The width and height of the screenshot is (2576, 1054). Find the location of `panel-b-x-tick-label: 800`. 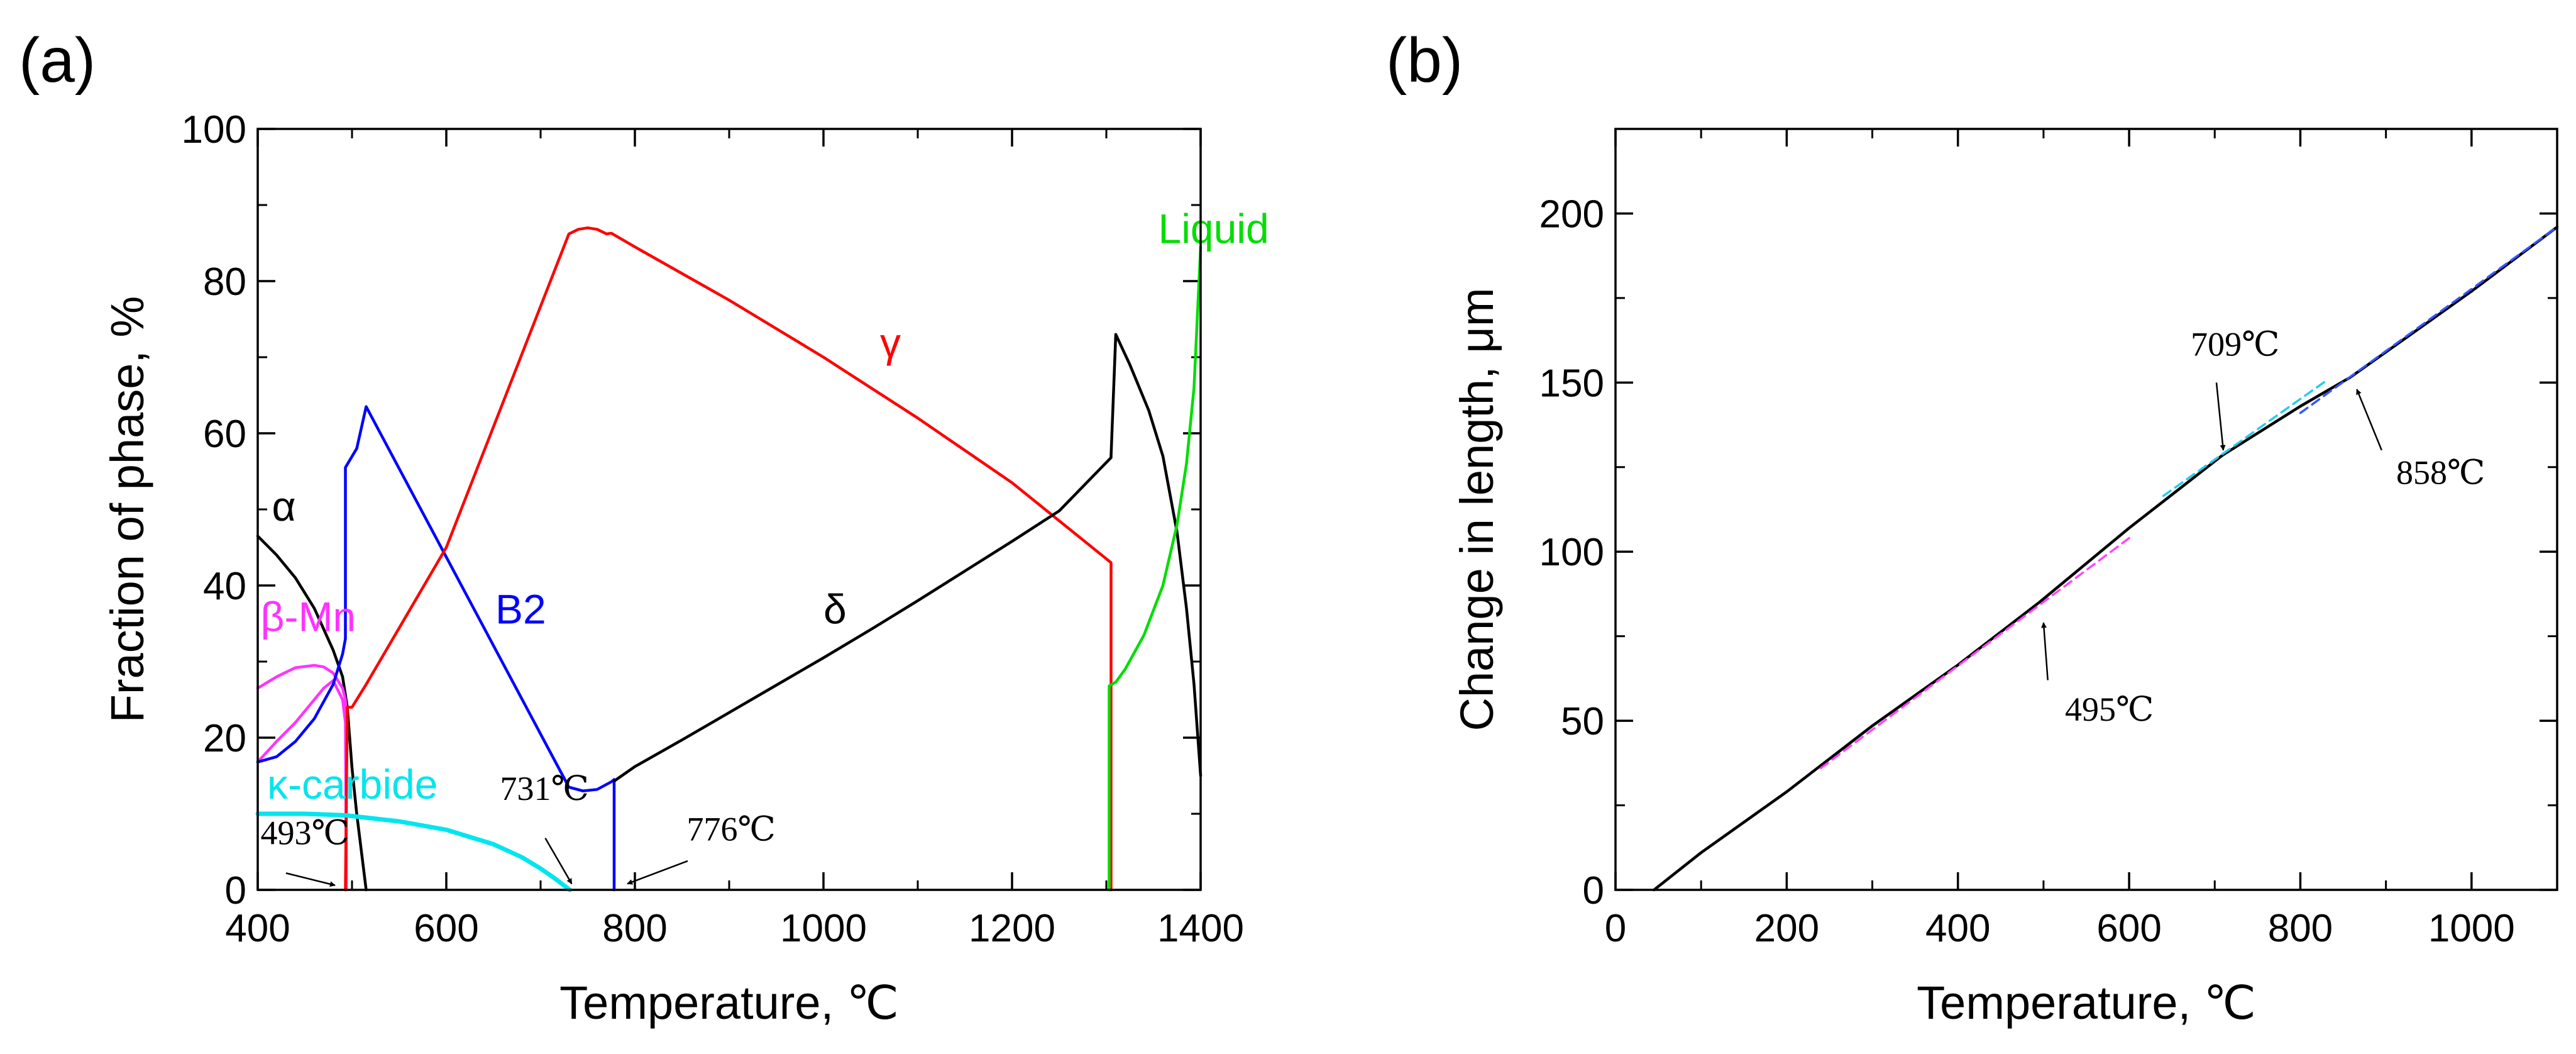

panel-b-x-tick-label: 800 is located at coordinates (2301, 928).